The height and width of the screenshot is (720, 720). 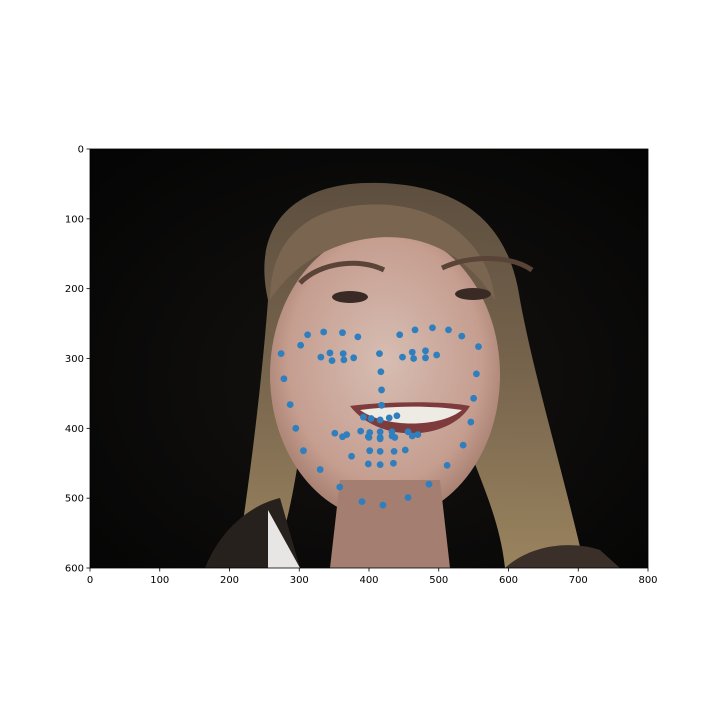 What do you see at coordinates (299, 580) in the screenshot?
I see `x-tick-label: 300` at bounding box center [299, 580].